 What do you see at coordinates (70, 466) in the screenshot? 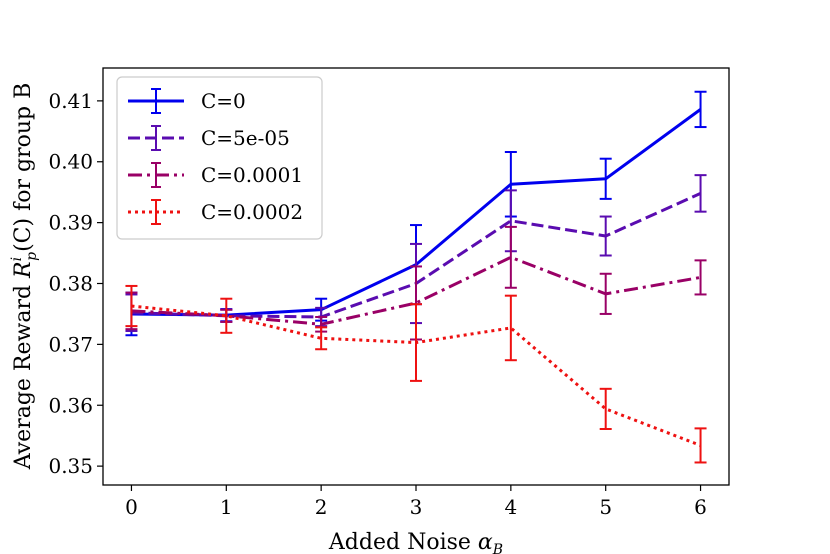
I see `y-tick-label: 0.35` at bounding box center [70, 466].